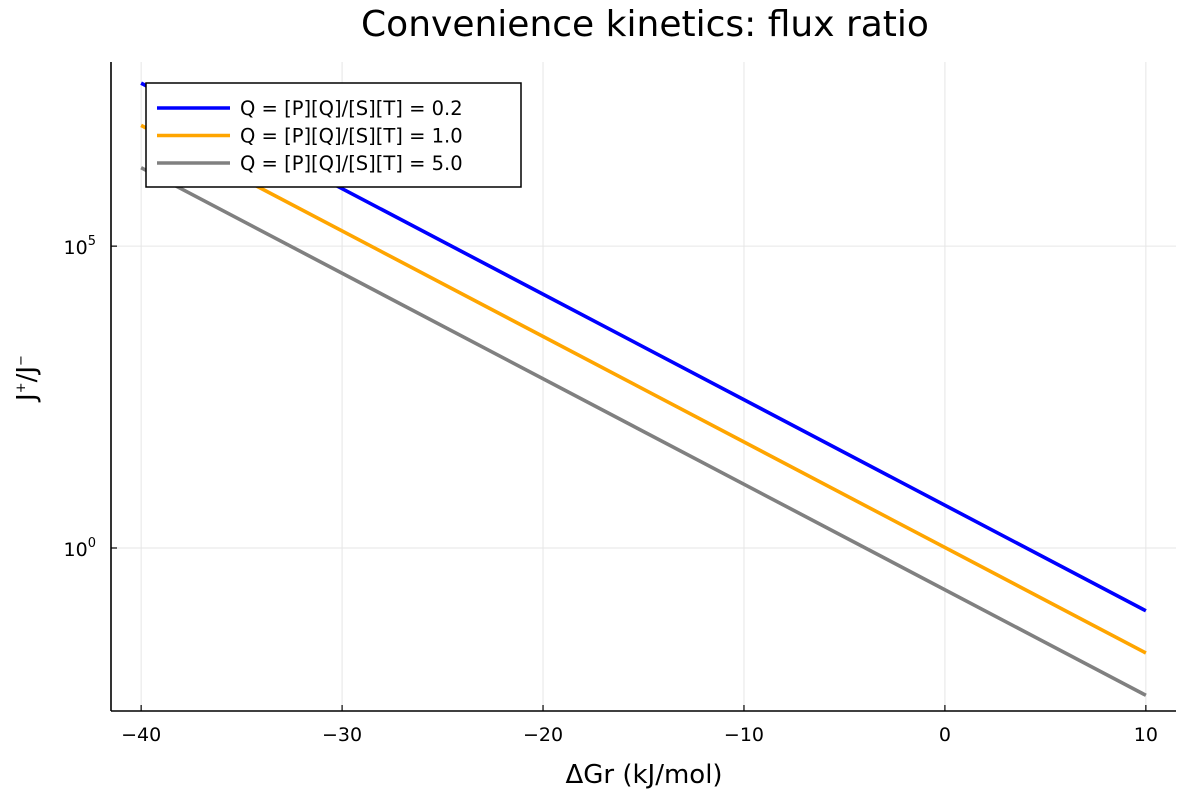 The height and width of the screenshot is (800, 1200). Describe the element at coordinates (543, 735) in the screenshot. I see `x-tick-label: −20` at that location.